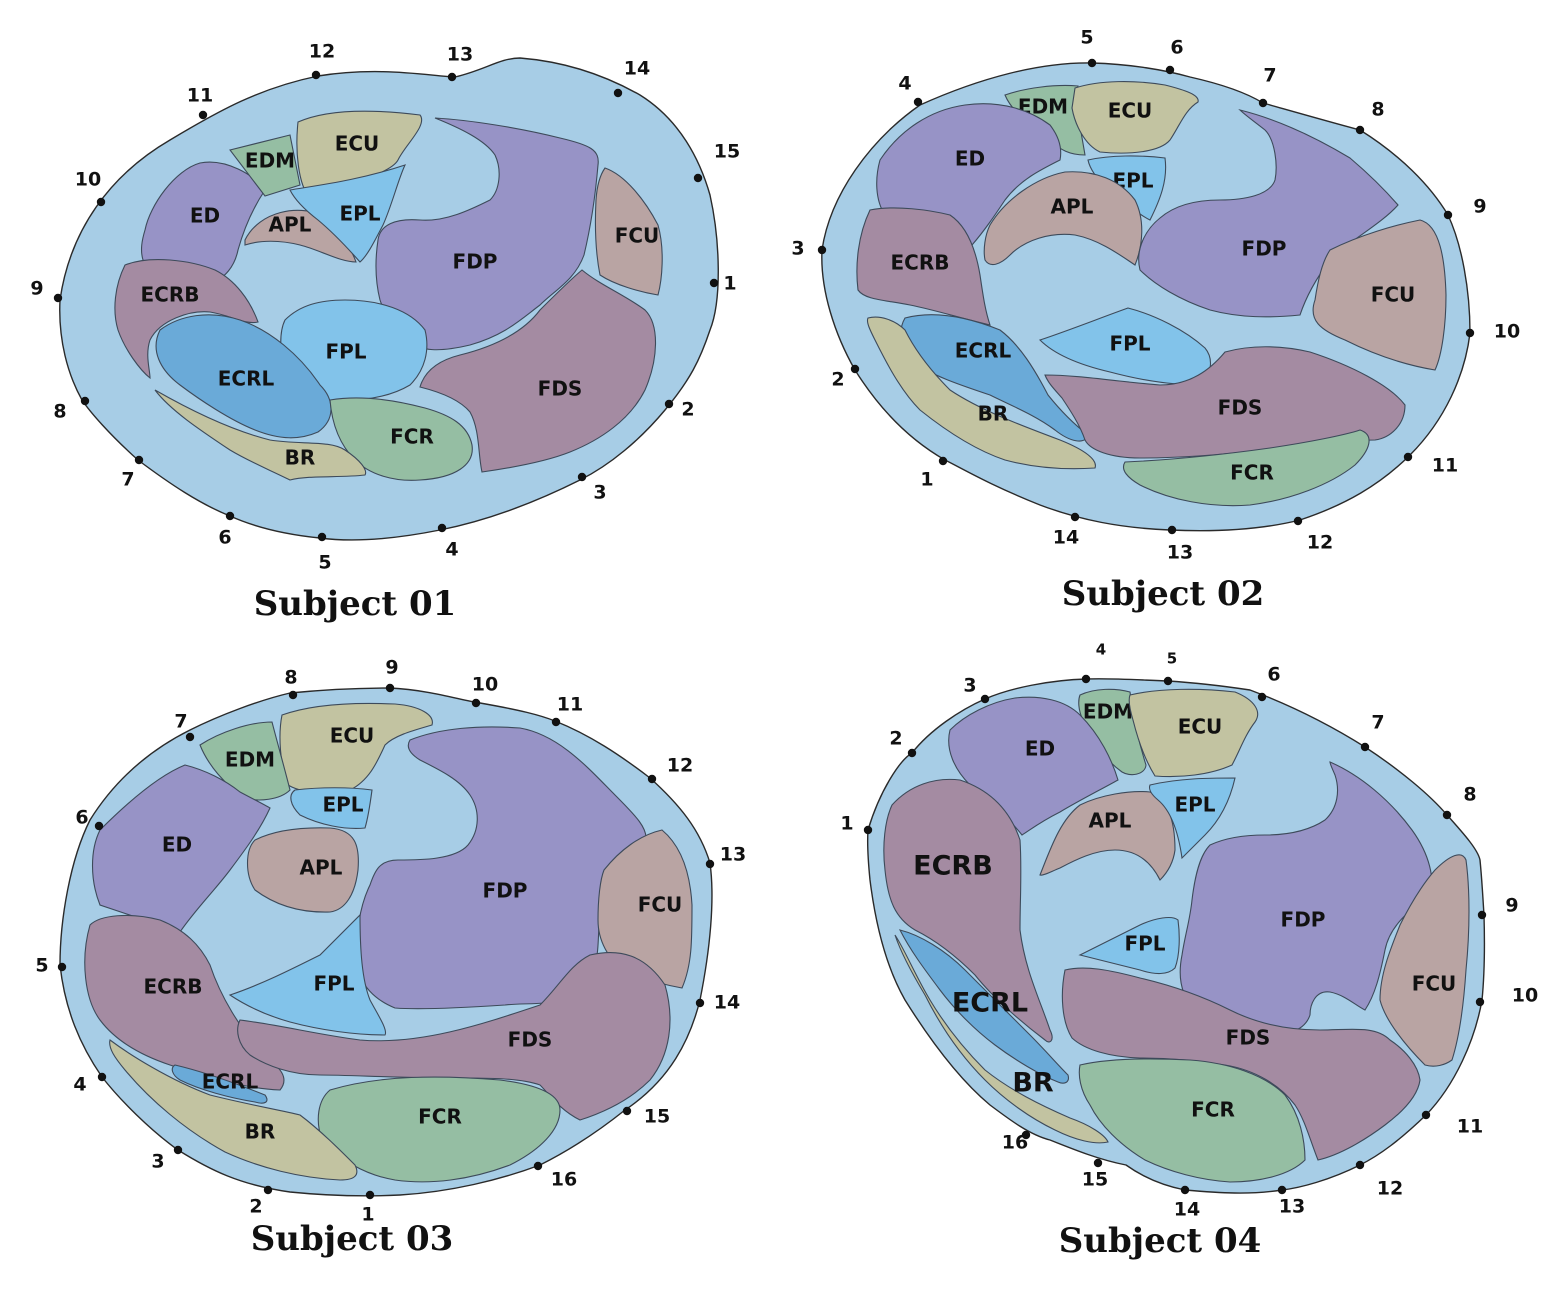  I want to click on muscle-label: ECRB, so click(173, 987).